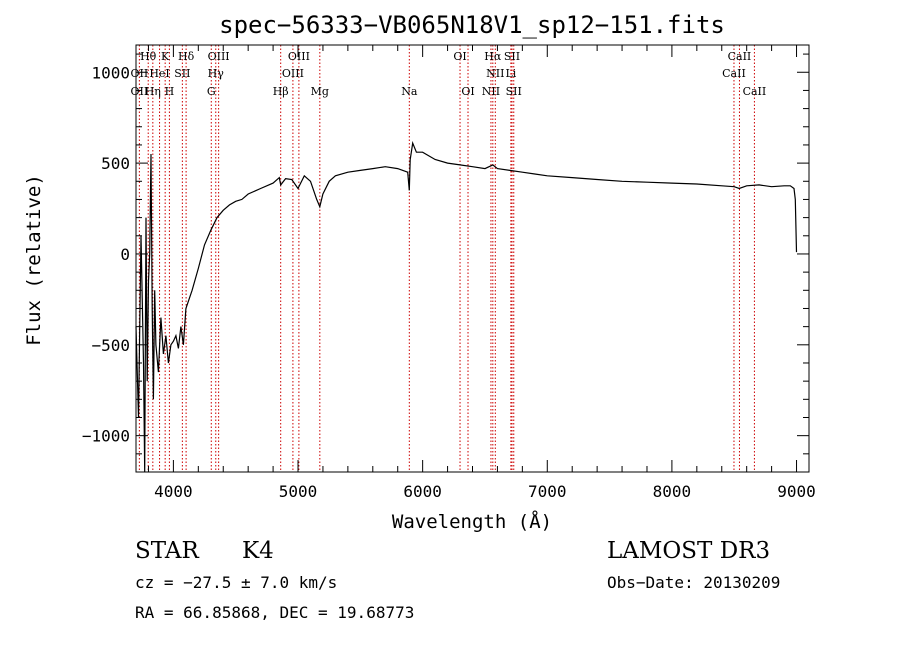 This screenshot has height=649, width=900. I want to click on y-axis-label: Flux (relative), so click(34, 260).